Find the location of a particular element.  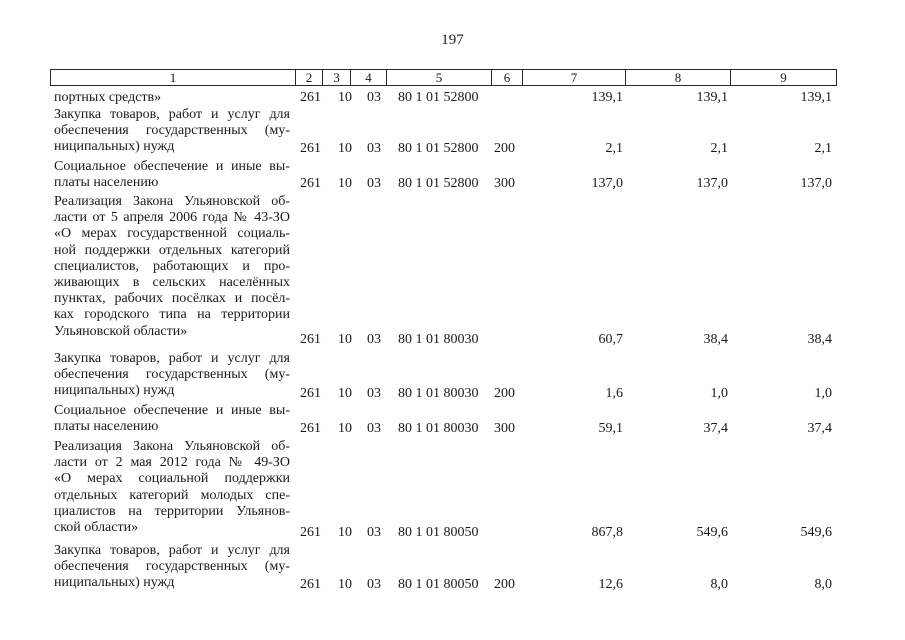

cell-sum-1: 2,1 is located at coordinates (614, 148).